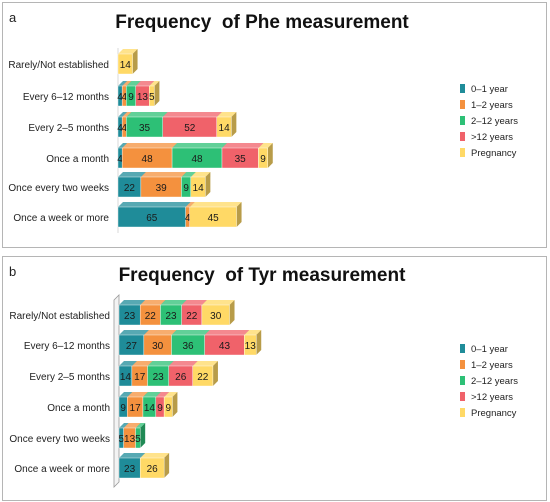 Image resolution: width=550 pixels, height=502 pixels. I want to click on data-label: 36, so click(189, 346).